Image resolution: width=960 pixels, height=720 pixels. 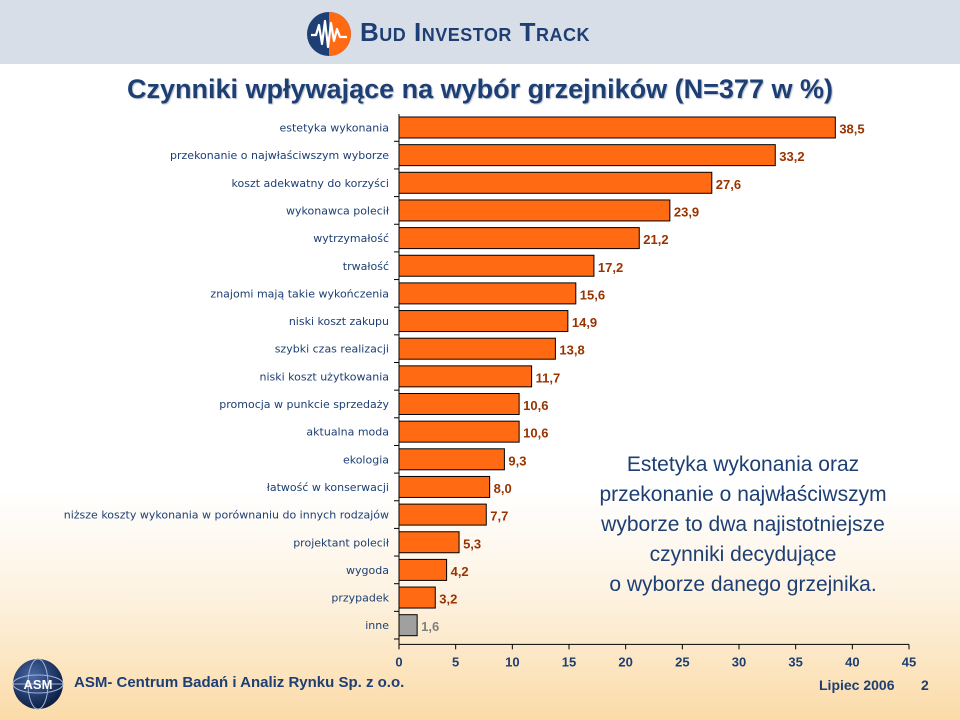 What do you see at coordinates (571, 350) in the screenshot?
I see `data-label: 13,8` at bounding box center [571, 350].